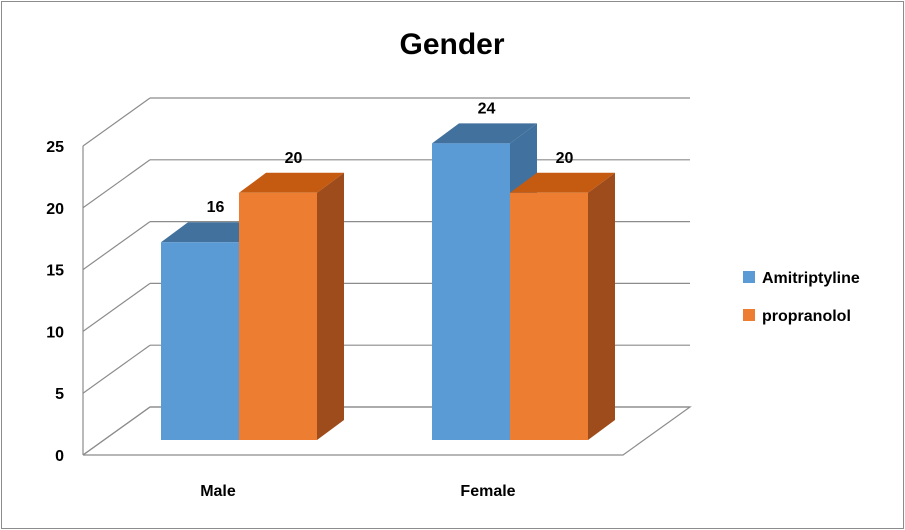  I want to click on y-tick-label: 10, so click(55, 332).